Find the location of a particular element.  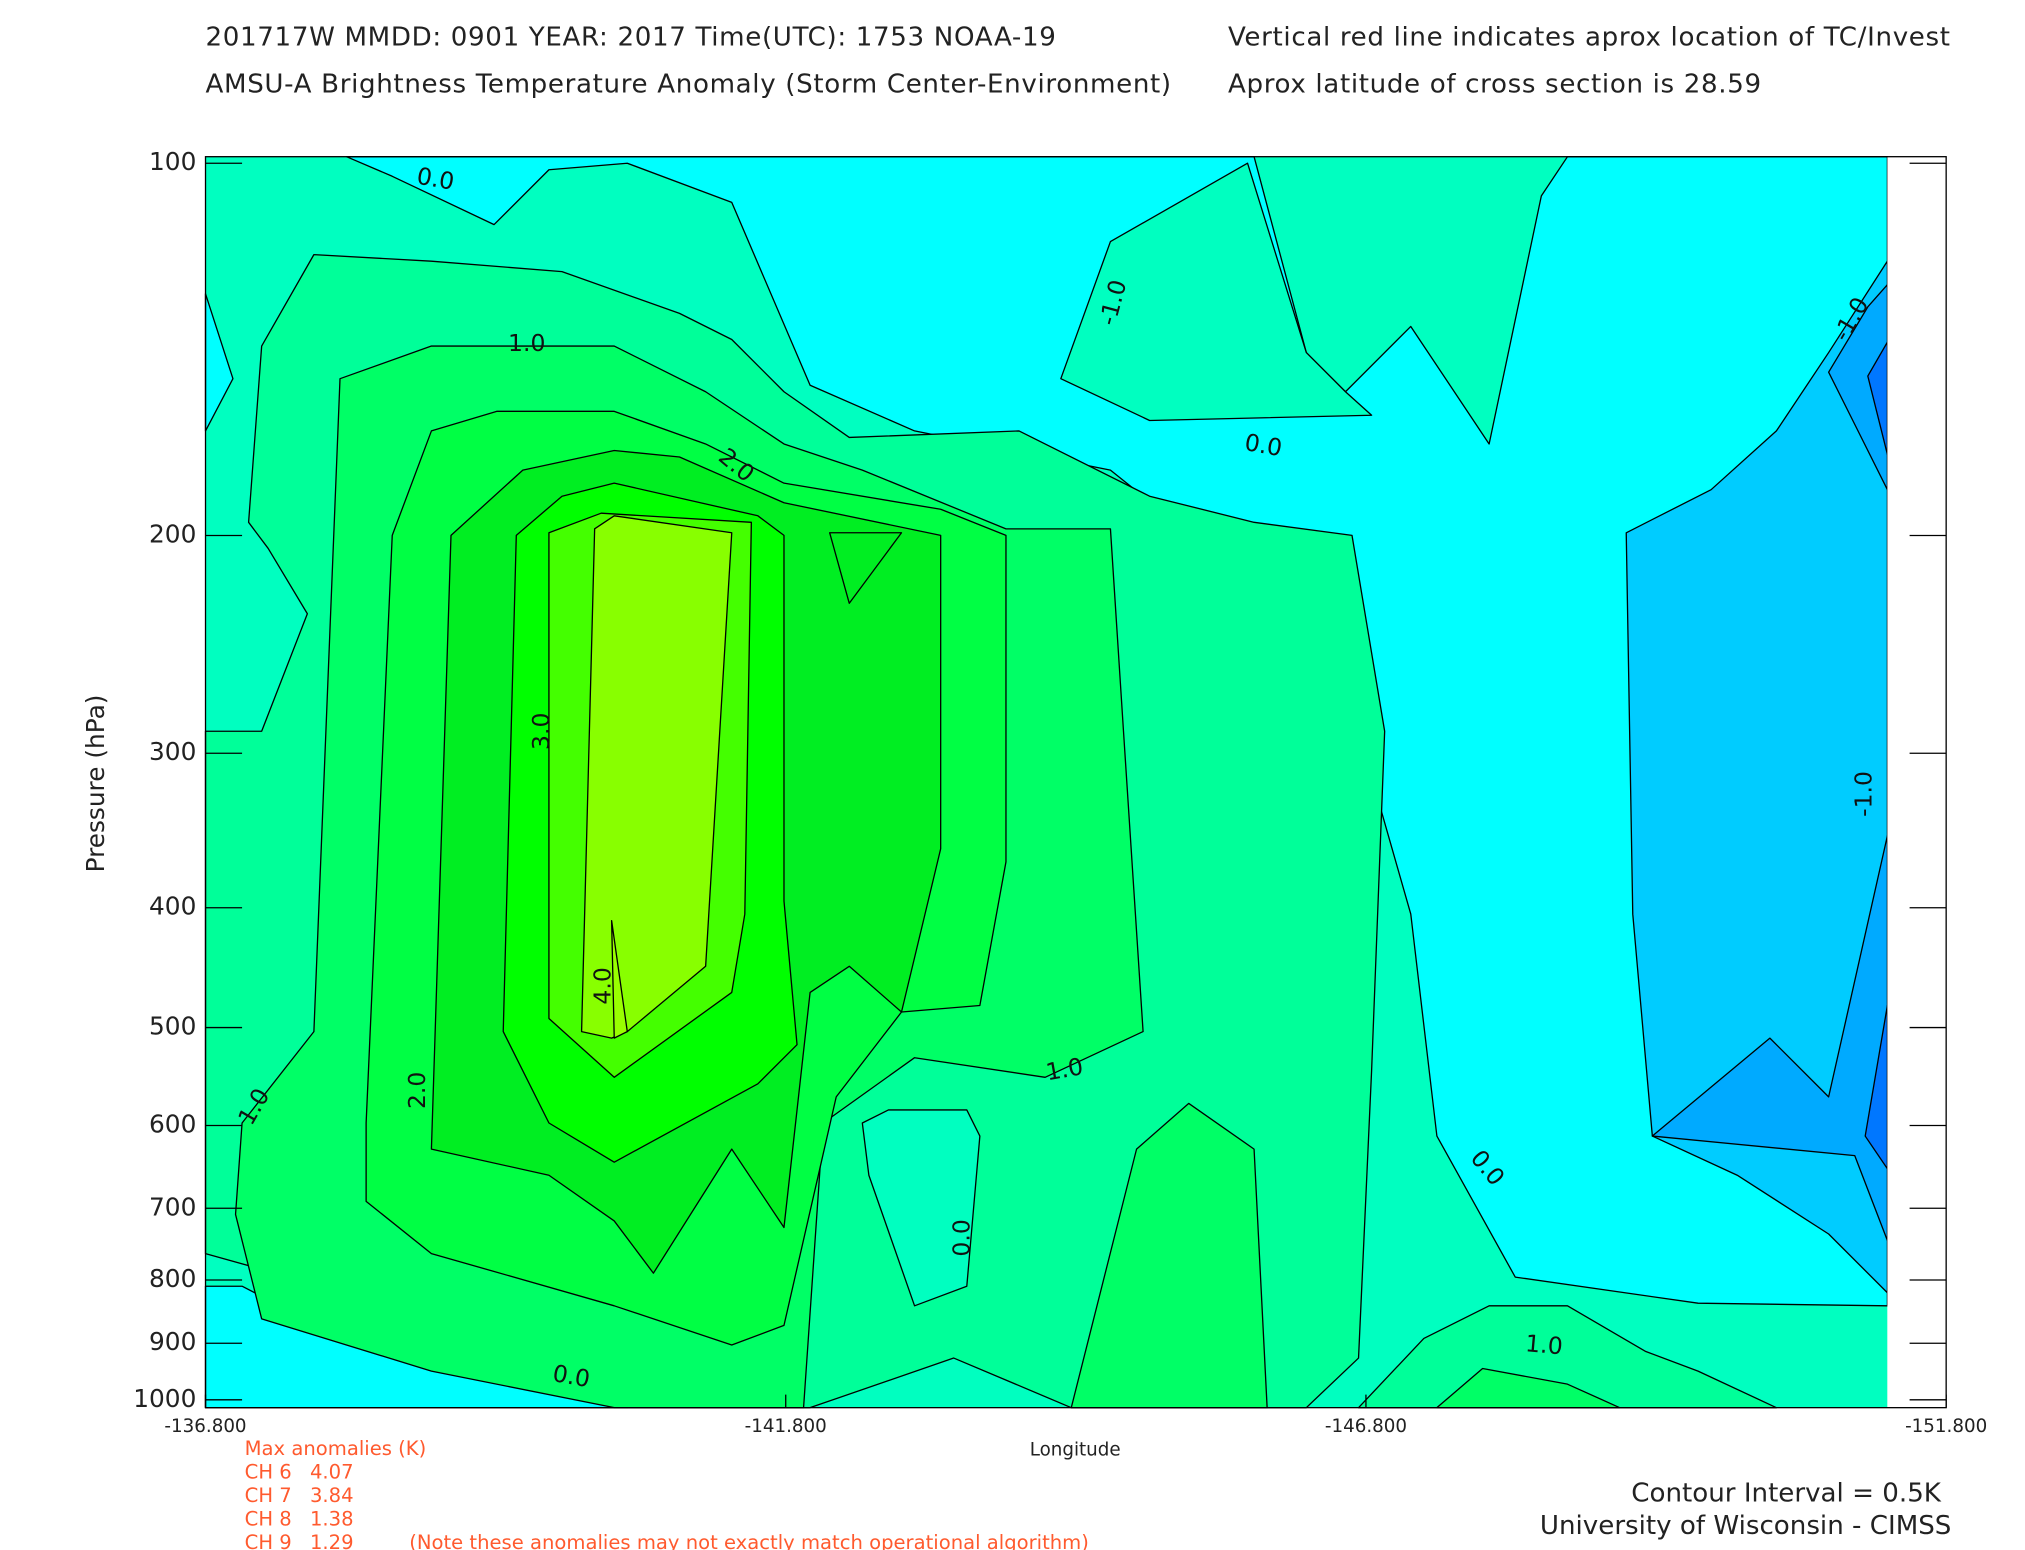

blank-area is located at coordinates (1917, 782).